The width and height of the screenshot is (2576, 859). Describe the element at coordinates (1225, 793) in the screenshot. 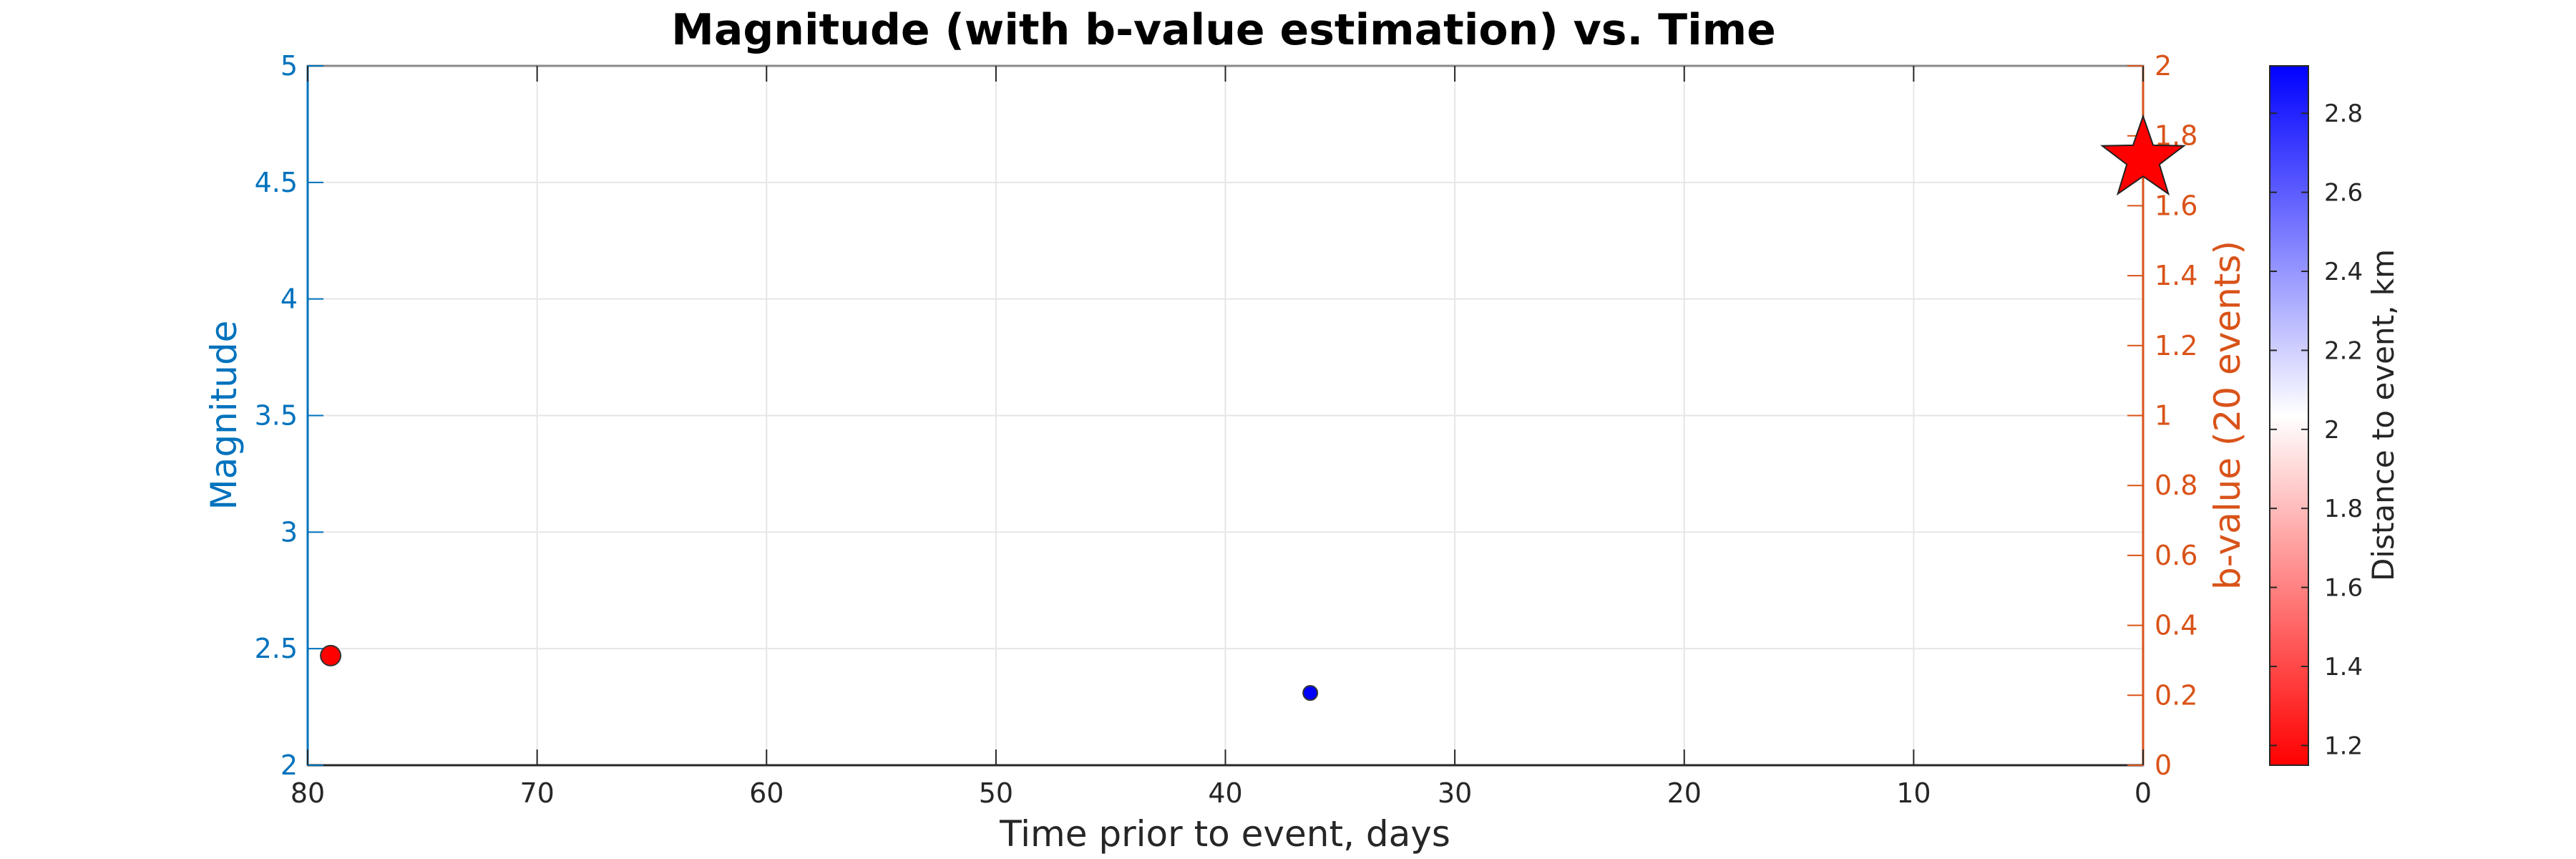

I see `x-tick-label: 40` at that location.